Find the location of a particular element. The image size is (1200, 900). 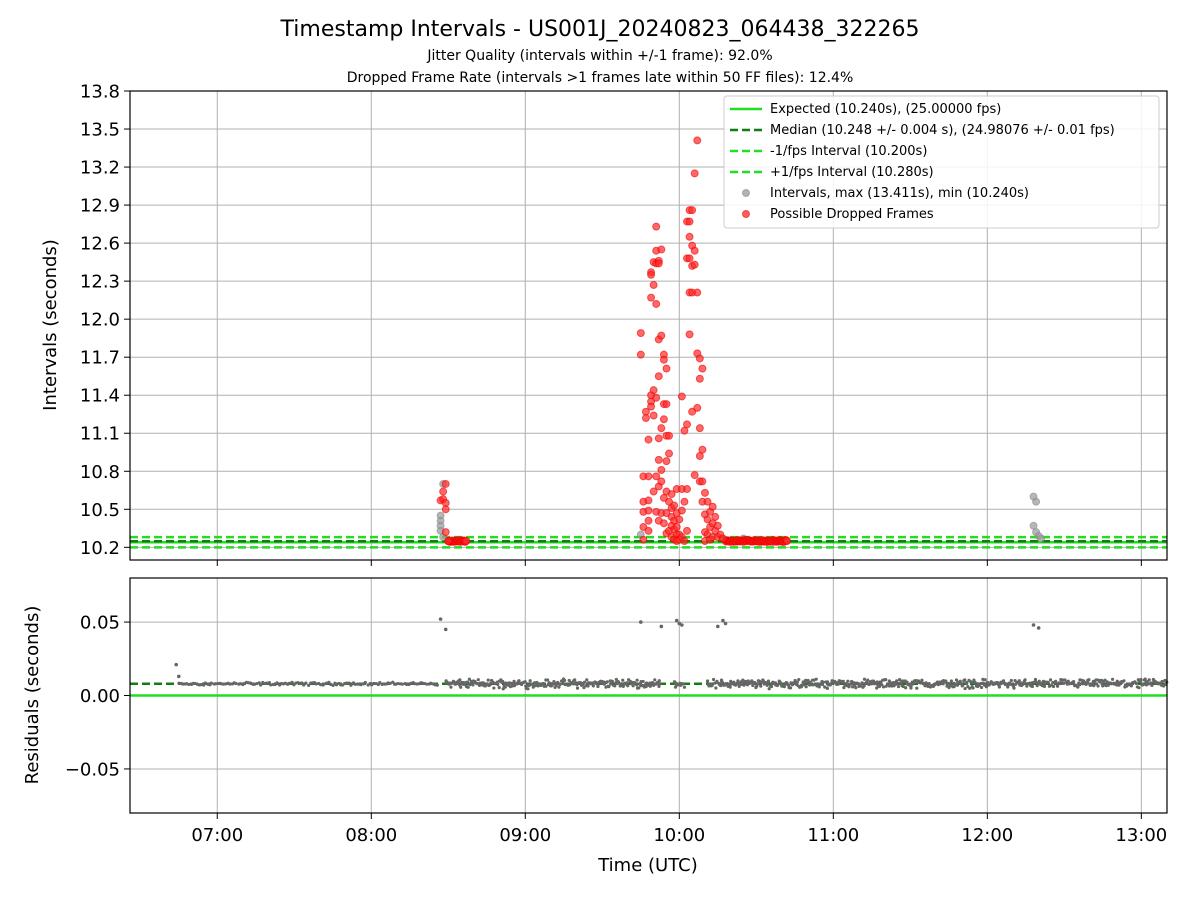

residuals-y-ticks: −0.05 0.00 0.05 is located at coordinates (97, 696).